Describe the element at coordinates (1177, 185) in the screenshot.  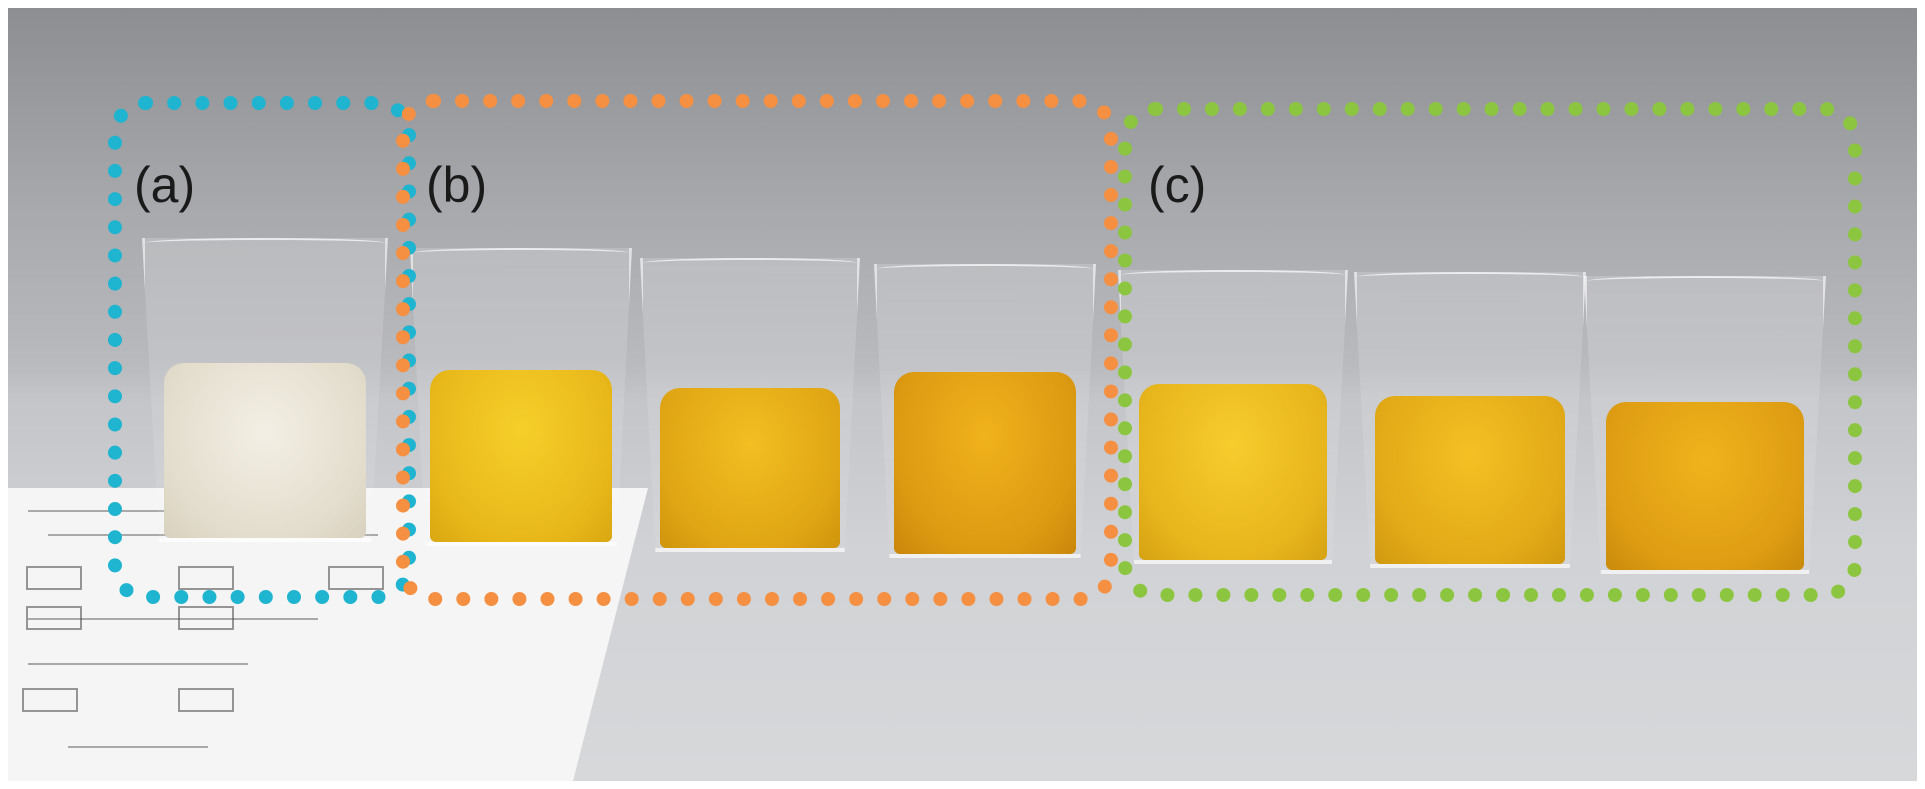
I see `group-c-label: (c)` at that location.